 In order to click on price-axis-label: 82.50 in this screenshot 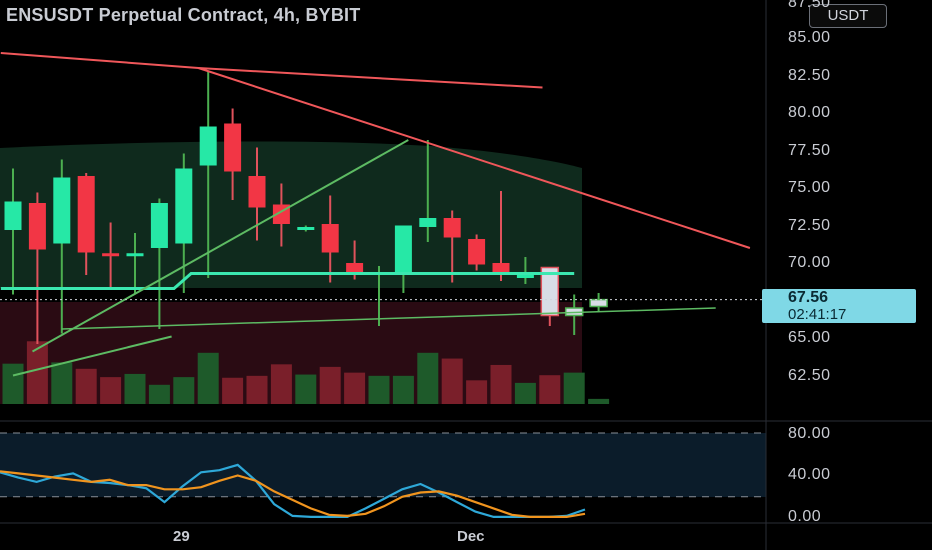, I will do `click(809, 75)`.